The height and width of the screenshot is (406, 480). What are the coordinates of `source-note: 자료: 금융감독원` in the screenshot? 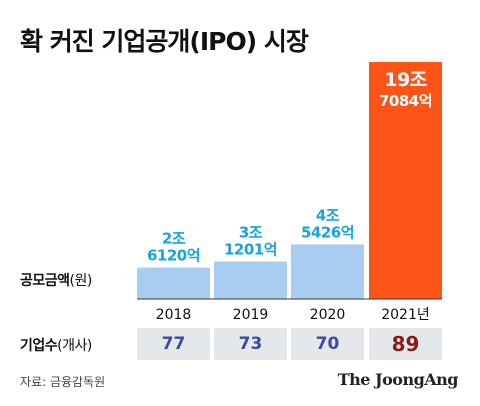 It's located at (63, 382).